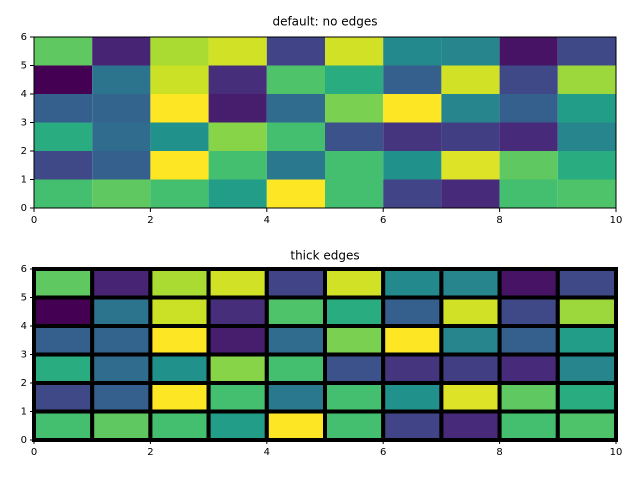 The image size is (640, 480). Describe the element at coordinates (34, 220) in the screenshot. I see `x-tick-label: 0` at that location.